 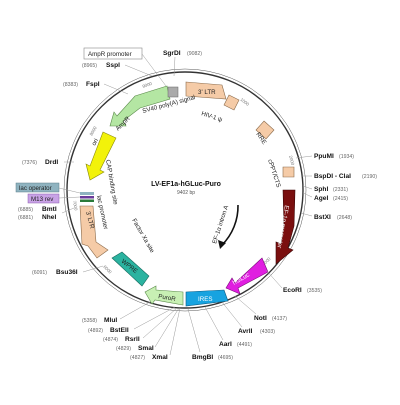 What do you see at coordinates (279, 319) in the screenshot?
I see `site-noti-pos: (4137)` at bounding box center [279, 319].